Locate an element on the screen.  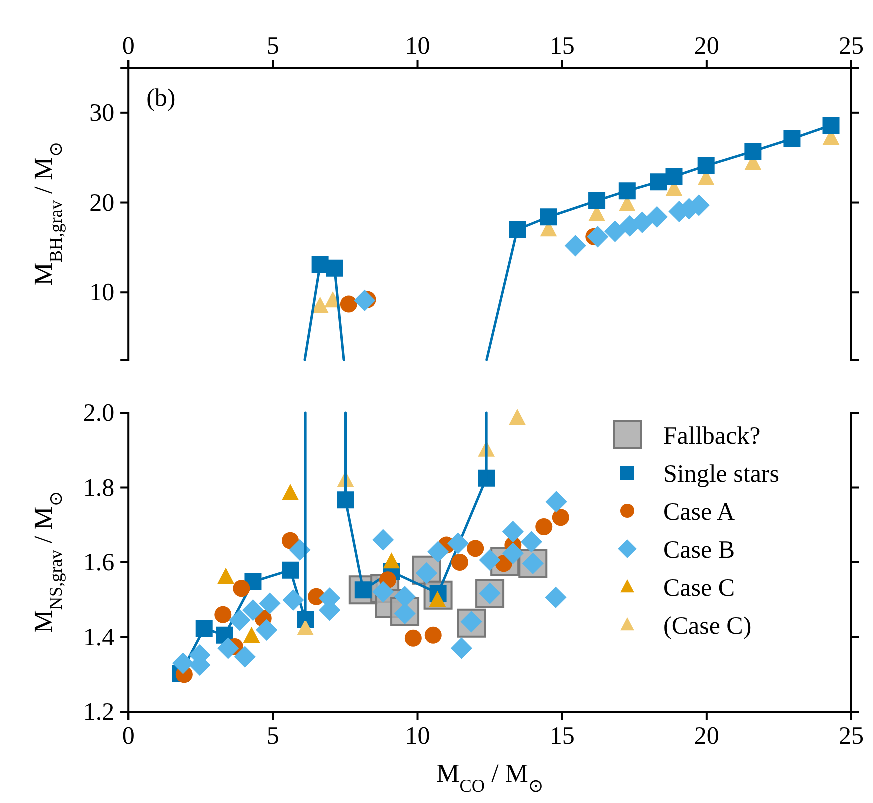
y-tick-label: 2.0 is located at coordinates (99, 413).